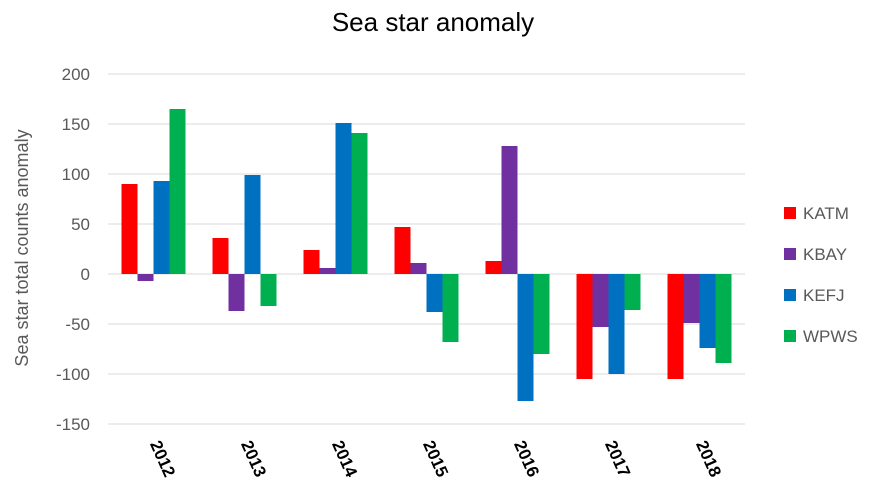  What do you see at coordinates (617, 459) in the screenshot?
I see `x-tick-label: 2017` at bounding box center [617, 459].